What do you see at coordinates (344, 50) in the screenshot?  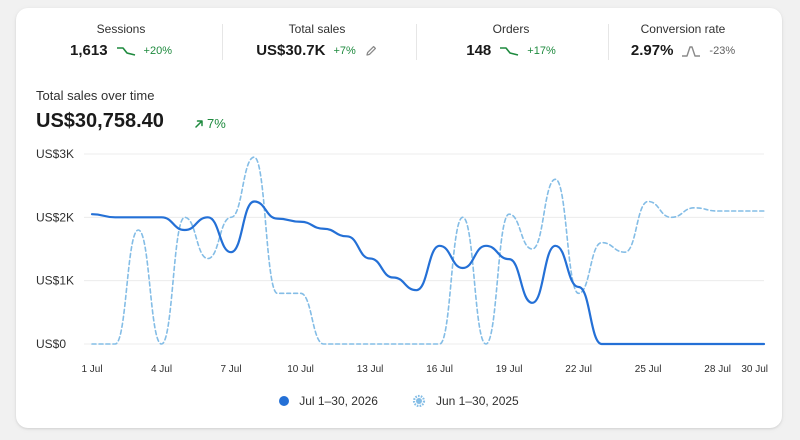 I see `metric-trend: +7%` at bounding box center [344, 50].